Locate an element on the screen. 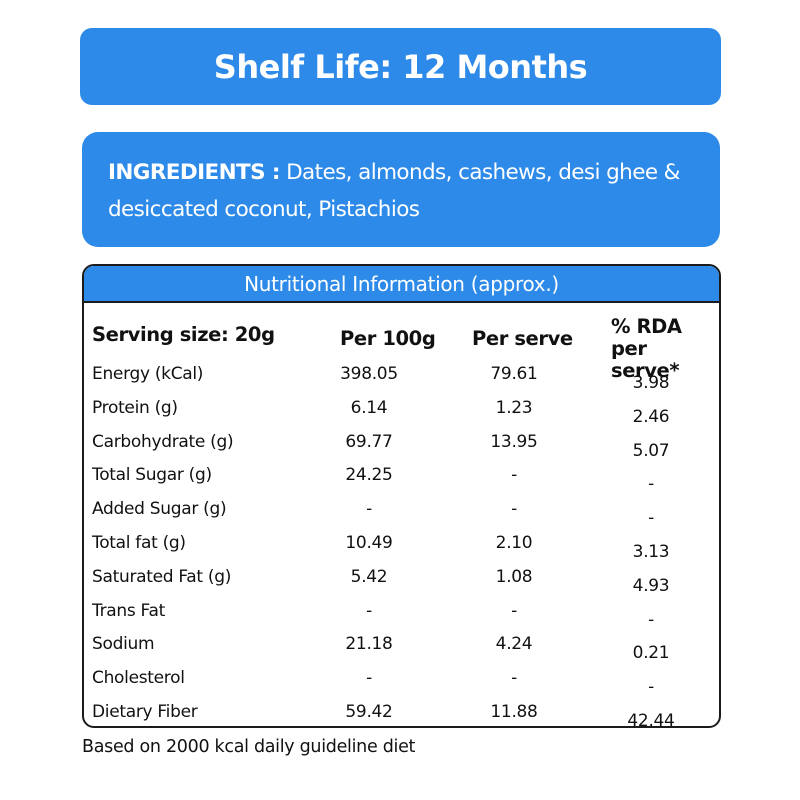 This screenshot has height=800, width=800. rda-value: 5.07 is located at coordinates (651, 450).